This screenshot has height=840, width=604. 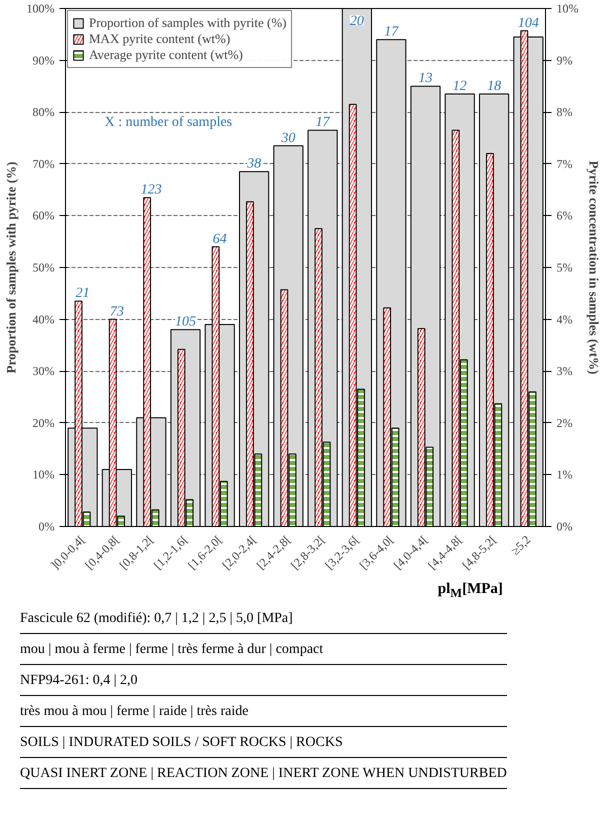 I want to click on text: SOILS | INDURATED SOILS / SOFT ROCKS | ROCKS, so click(x=263, y=745).